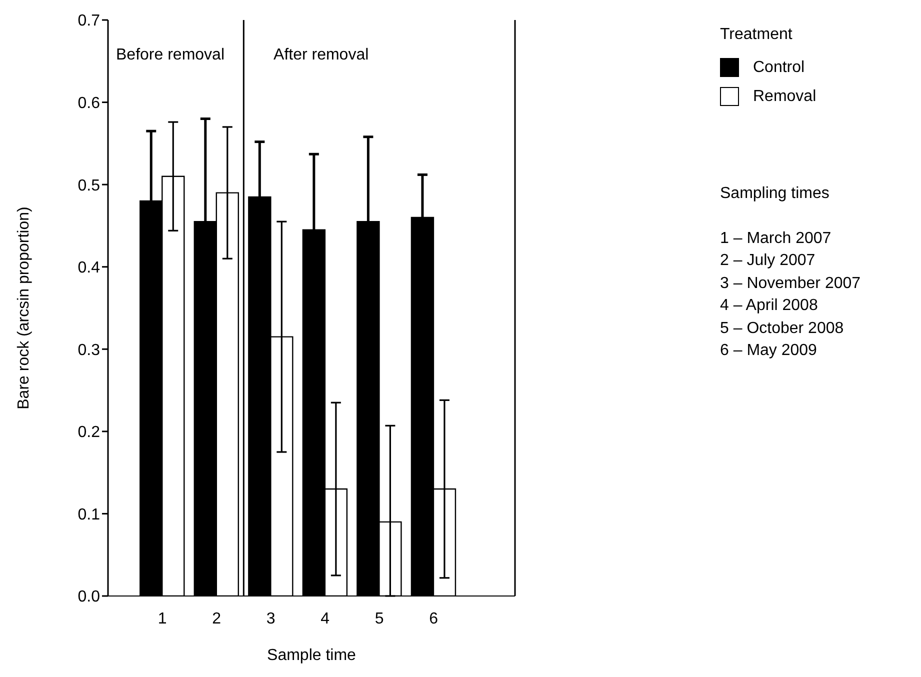  What do you see at coordinates (89, 433) in the screenshot?
I see `y-tick-label: 0.2` at bounding box center [89, 433].